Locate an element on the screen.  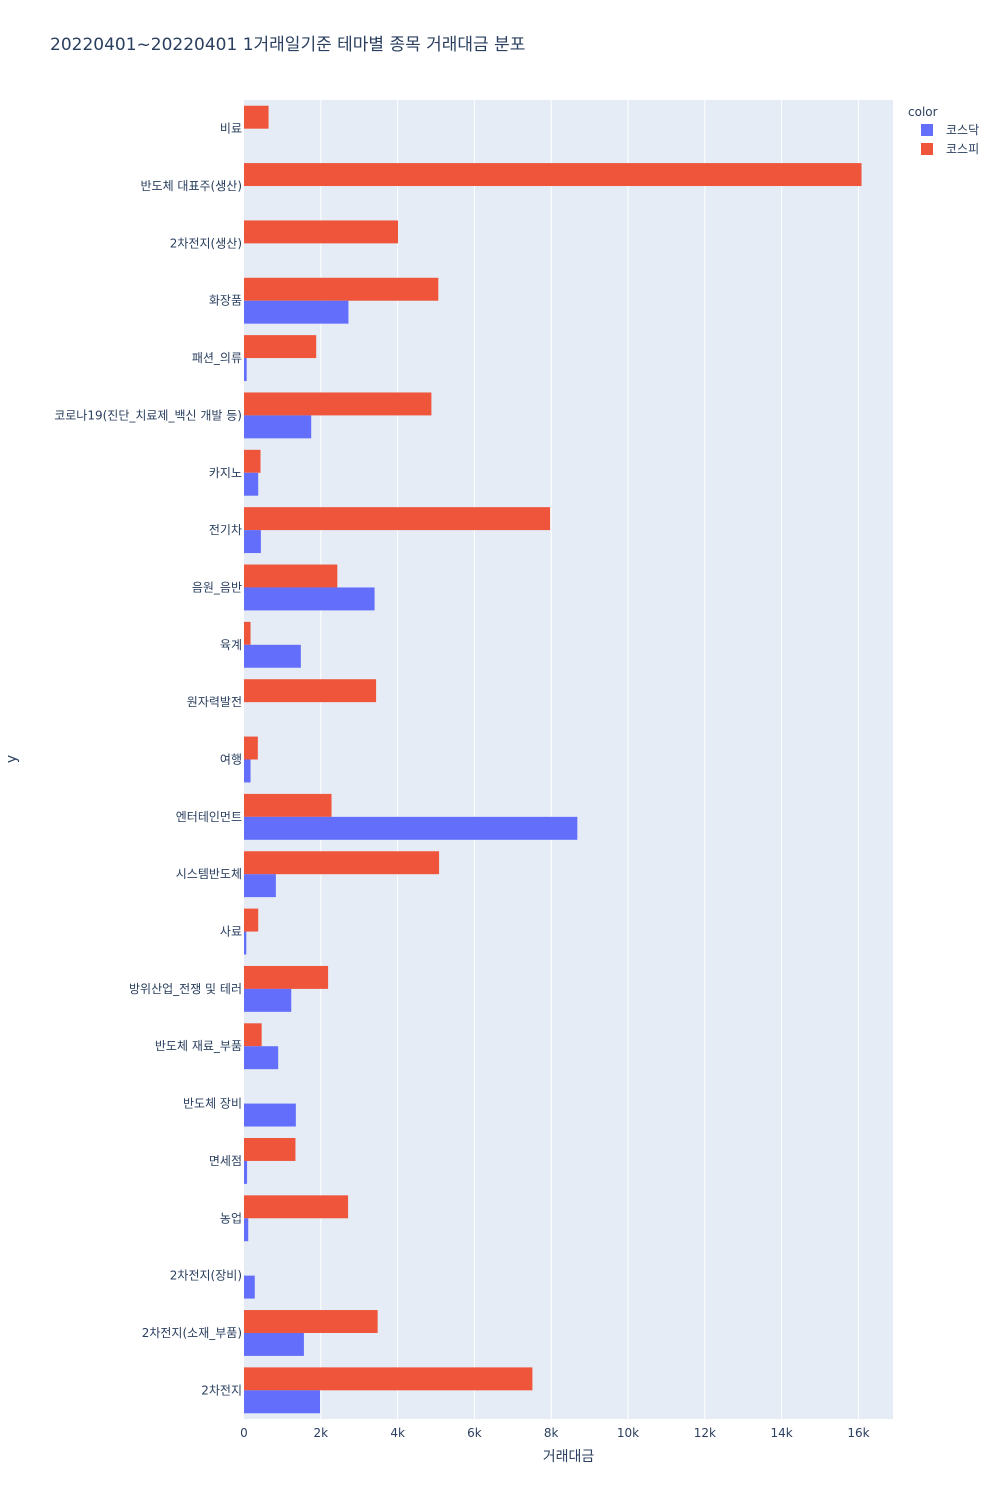
y-tick-label: 패션_의류 is located at coordinates (217, 358).